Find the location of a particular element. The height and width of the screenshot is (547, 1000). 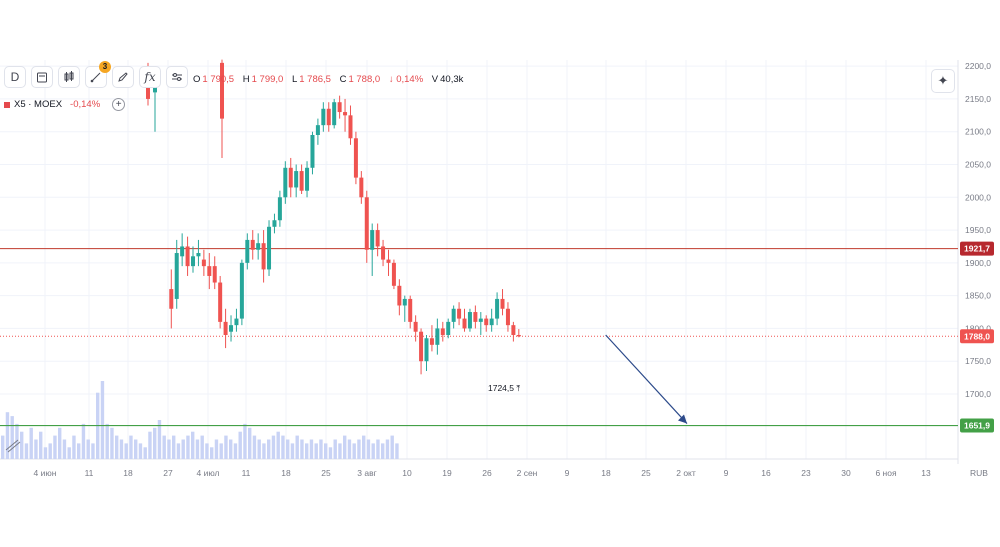

x-tick-label: 4 июл is located at coordinates (208, 473).